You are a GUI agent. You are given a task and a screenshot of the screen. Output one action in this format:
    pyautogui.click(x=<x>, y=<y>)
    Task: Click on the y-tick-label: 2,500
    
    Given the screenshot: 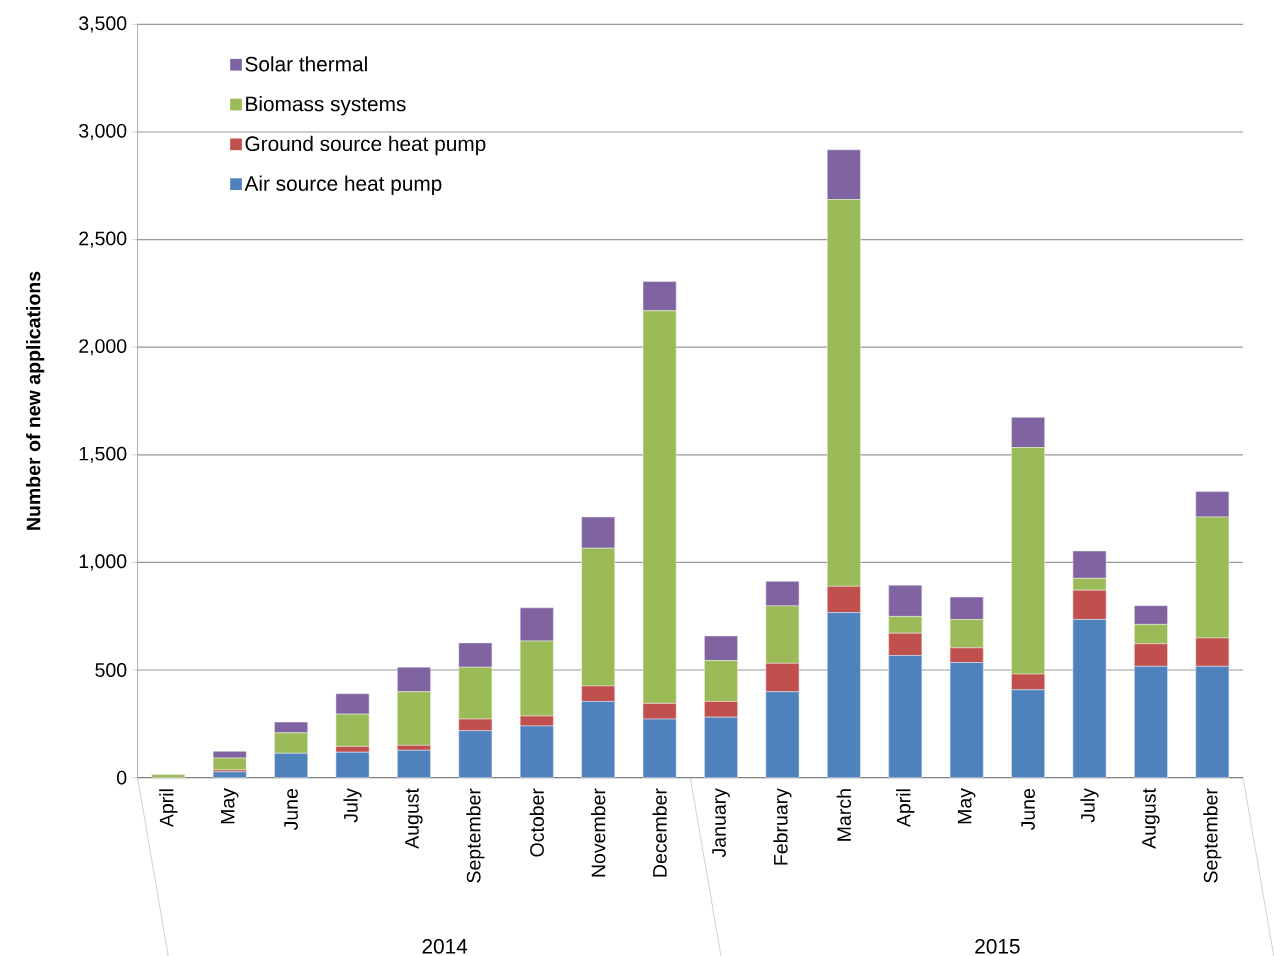 What is the action you would take?
    pyautogui.click(x=103, y=239)
    